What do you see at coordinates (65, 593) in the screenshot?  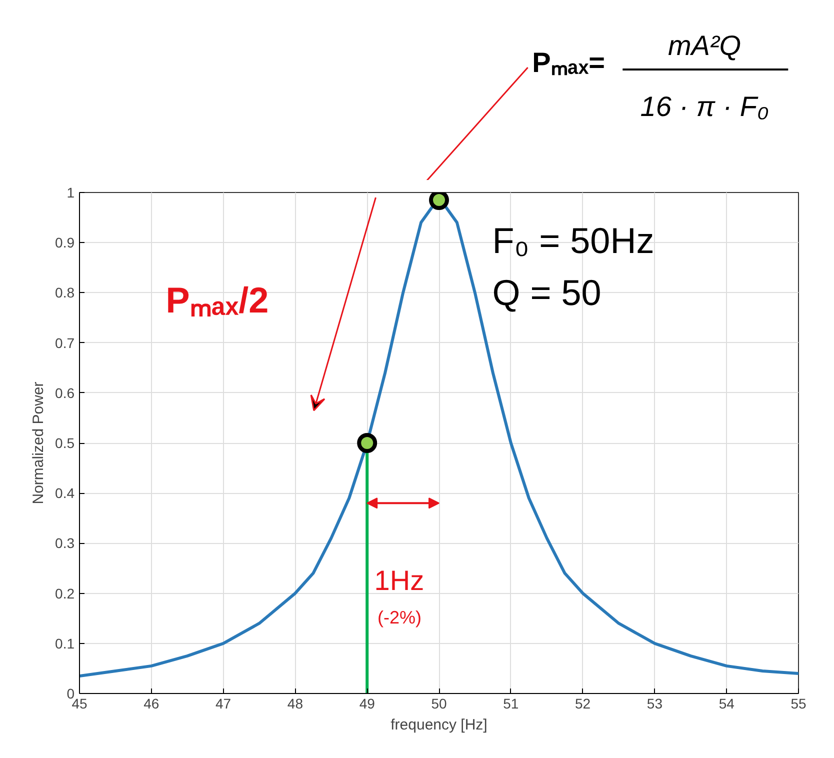 I see `y-tick-label: 0.2` at bounding box center [65, 593].